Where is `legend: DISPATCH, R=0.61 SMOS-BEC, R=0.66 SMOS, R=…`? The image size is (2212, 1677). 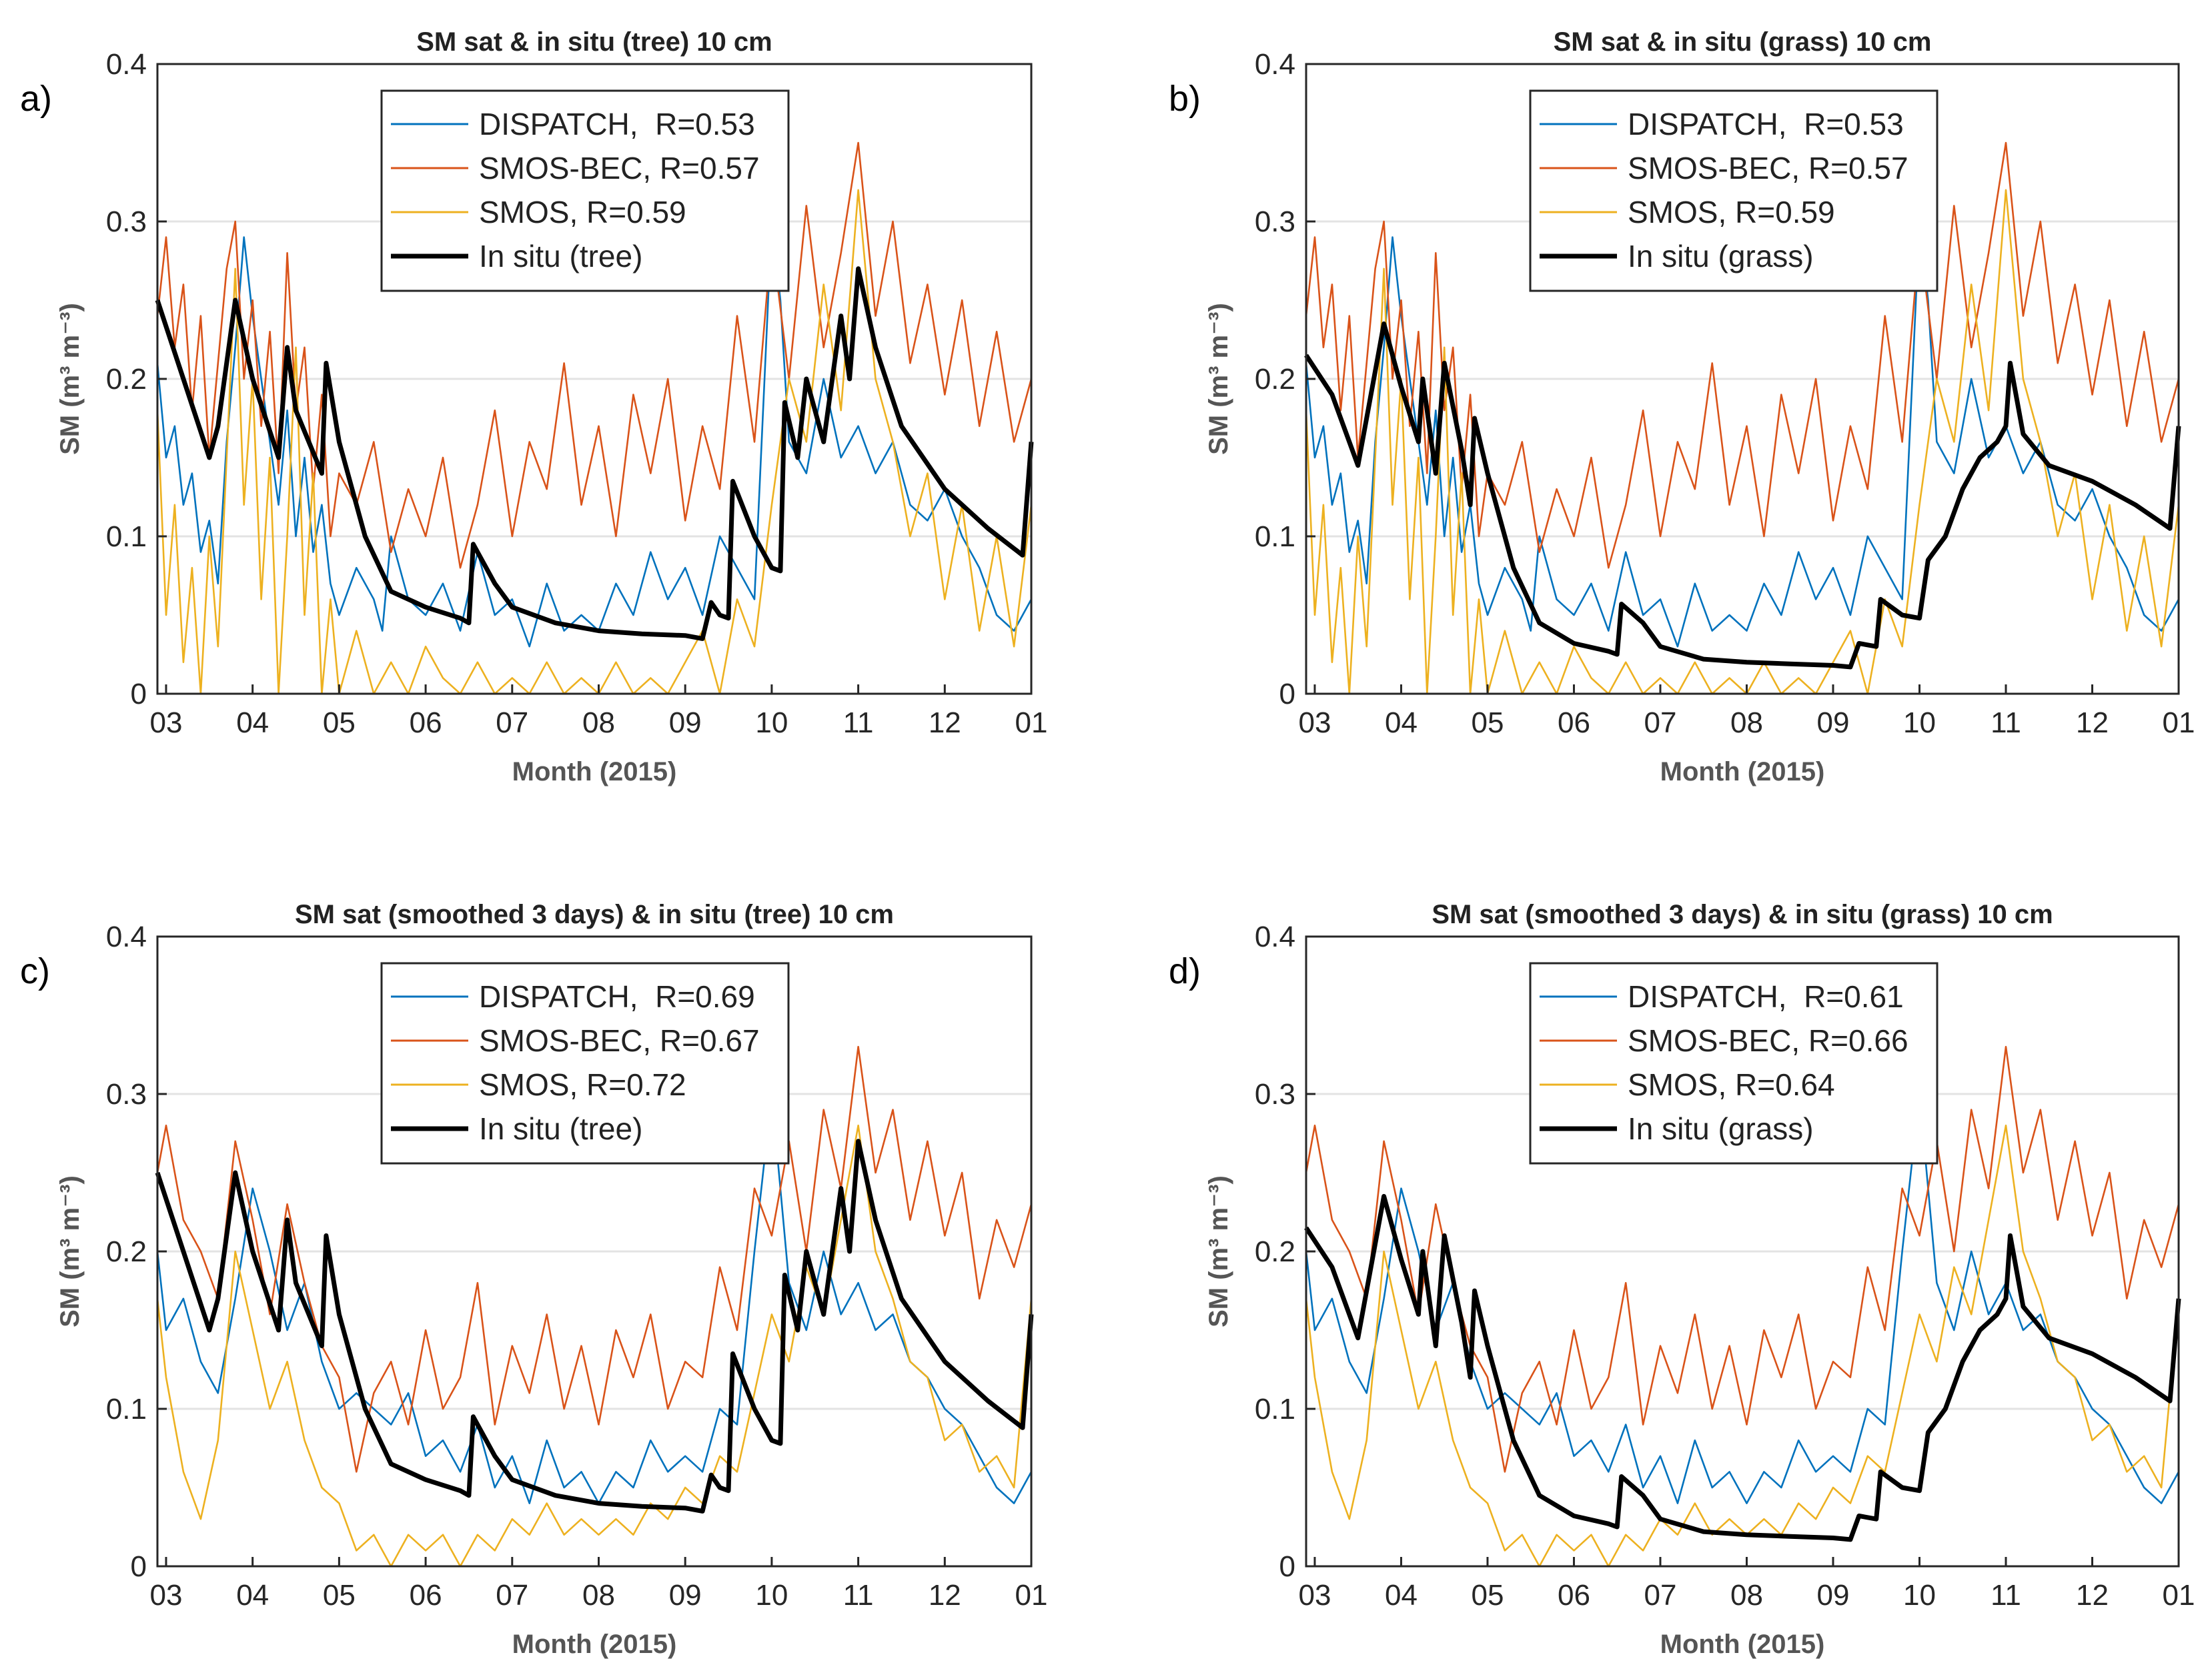 legend: DISPATCH, R=0.61 SMOS-BEC, R=0.66 SMOS, R=… is located at coordinates (1734, 1064).